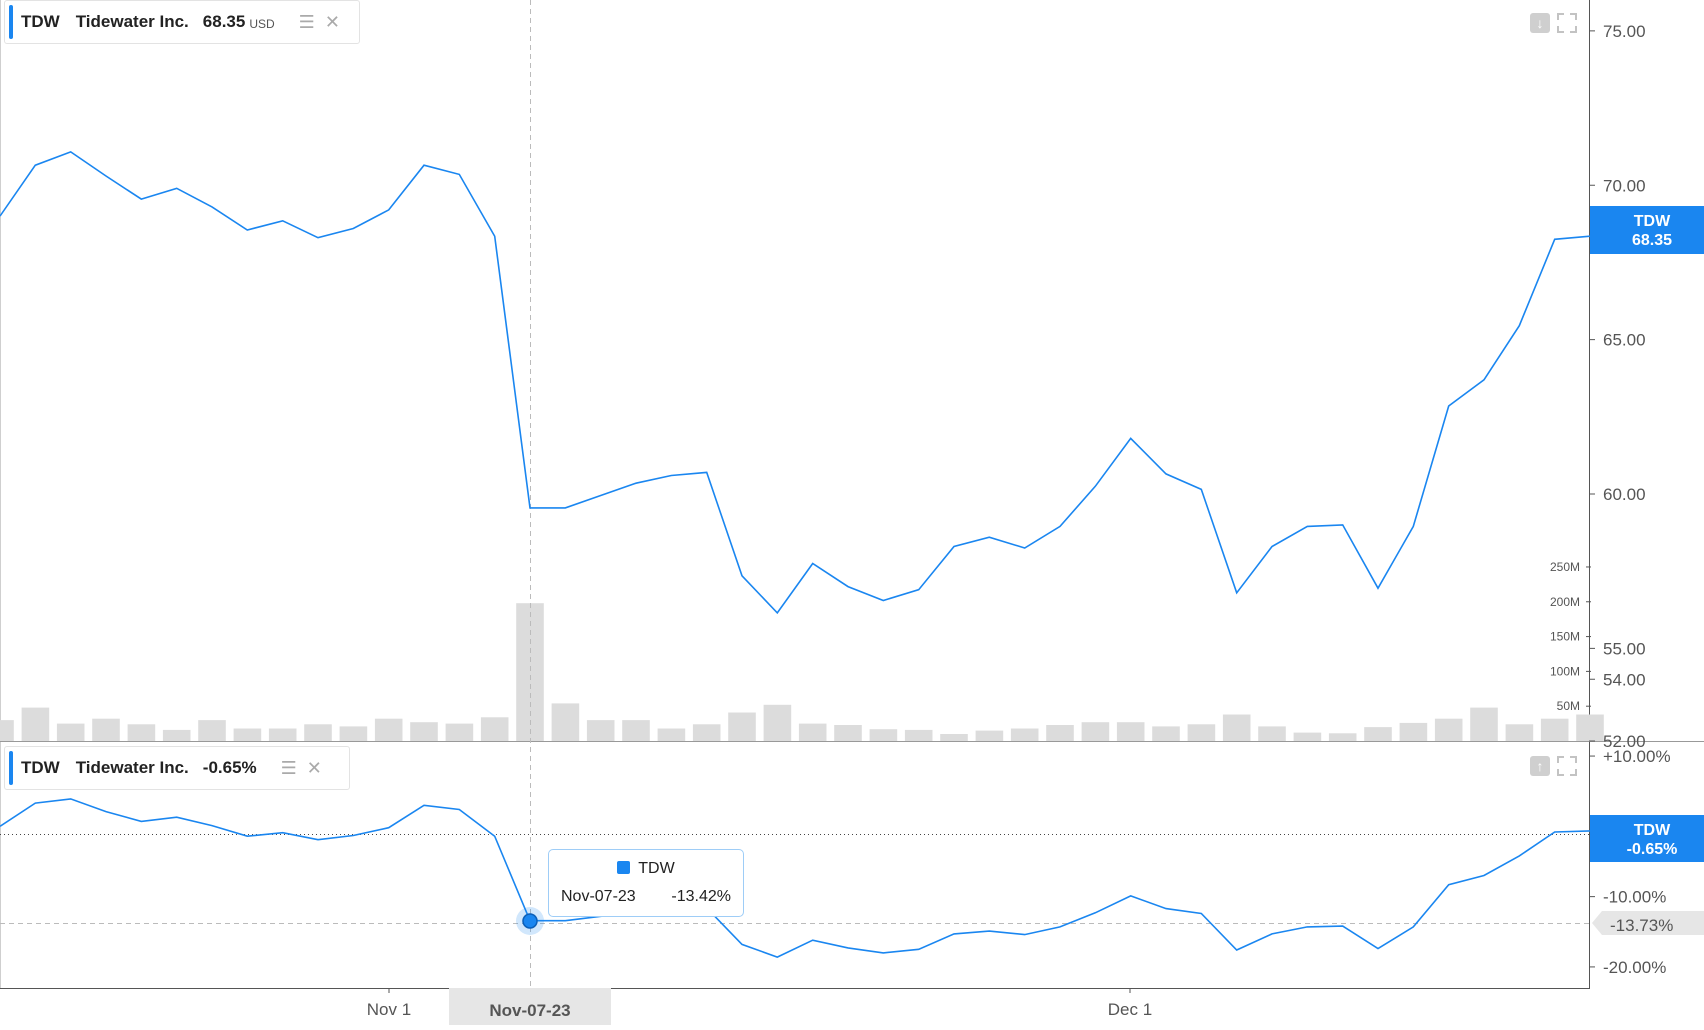  Describe the element at coordinates (1624, 741) in the screenshot. I see `price-tick-label: 52.00` at that location.